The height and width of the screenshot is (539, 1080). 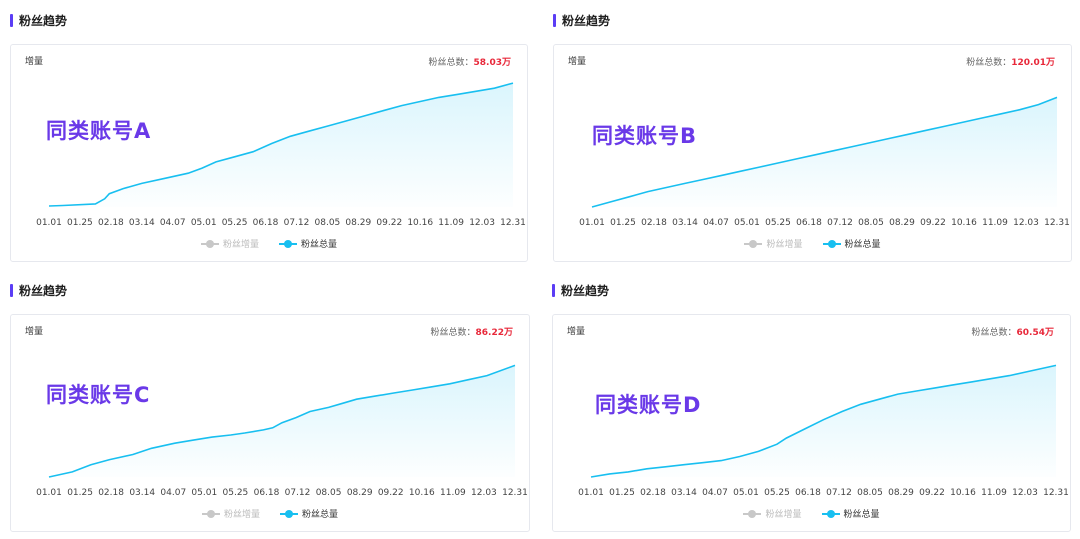 I want to click on follower-total-value: 58.03万, so click(x=492, y=63).